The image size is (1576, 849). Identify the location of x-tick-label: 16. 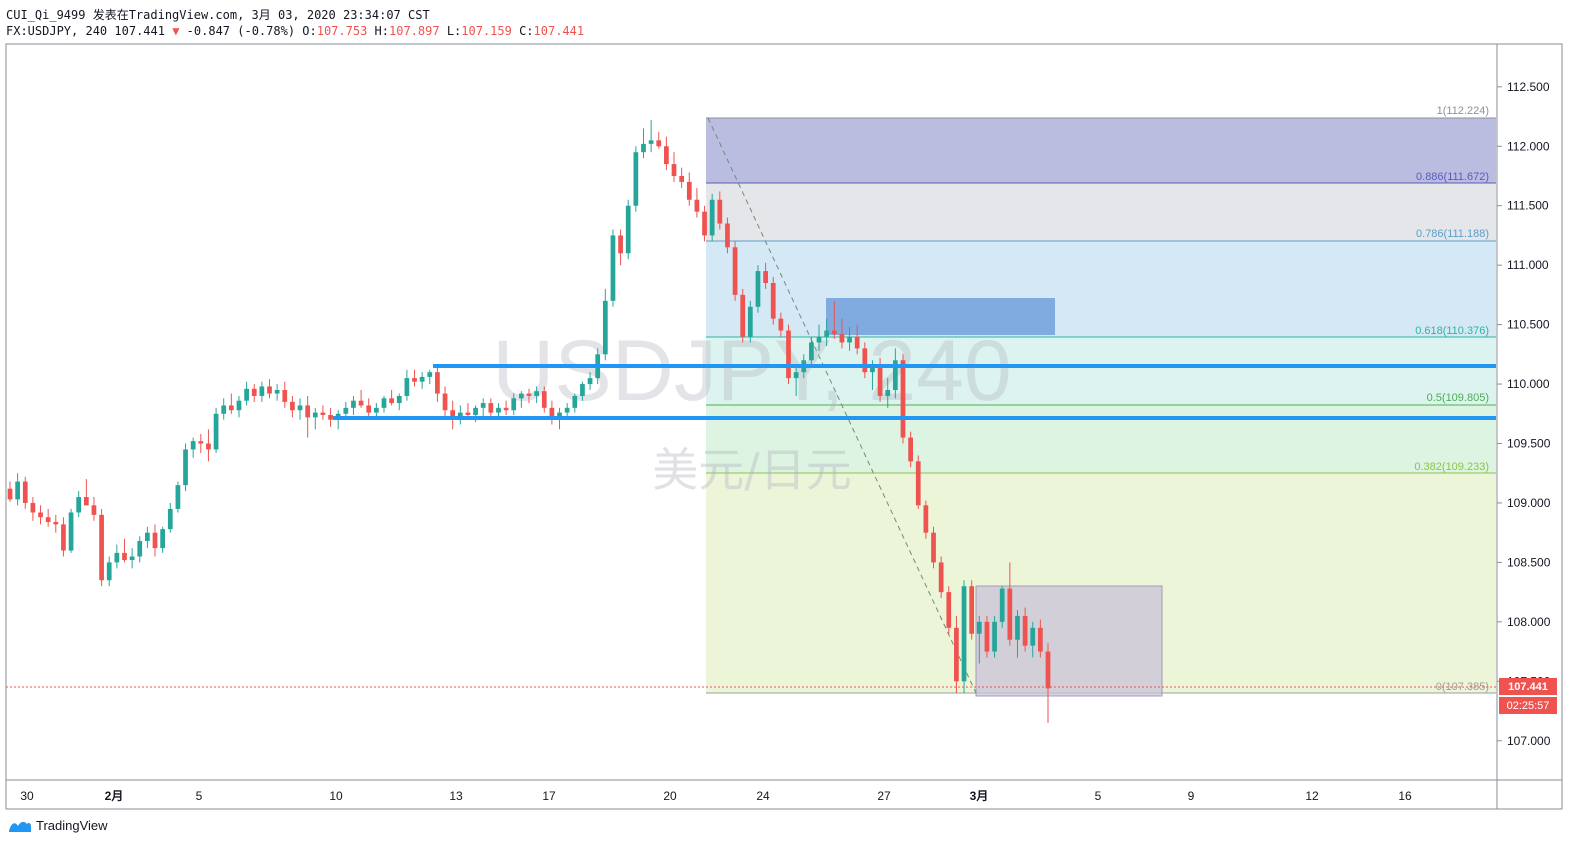
(1405, 796).